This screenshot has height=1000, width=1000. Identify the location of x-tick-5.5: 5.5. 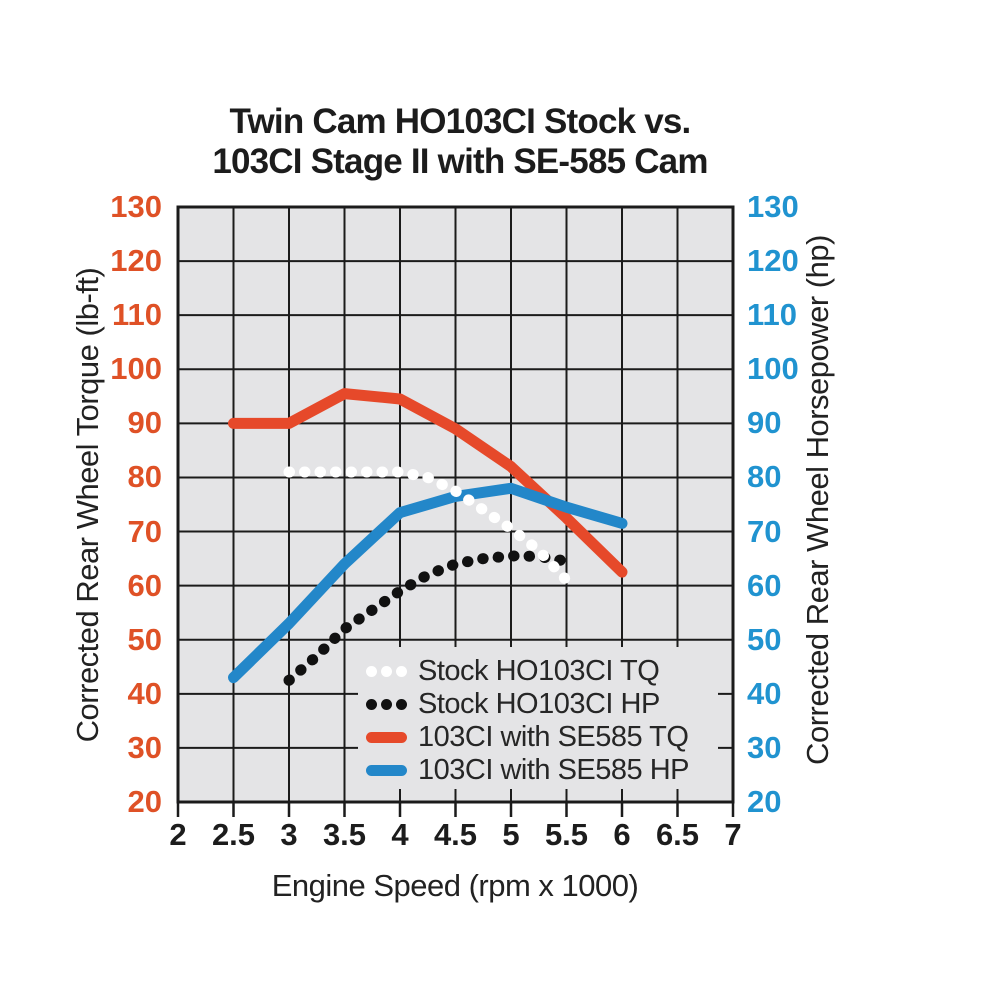
(566, 834).